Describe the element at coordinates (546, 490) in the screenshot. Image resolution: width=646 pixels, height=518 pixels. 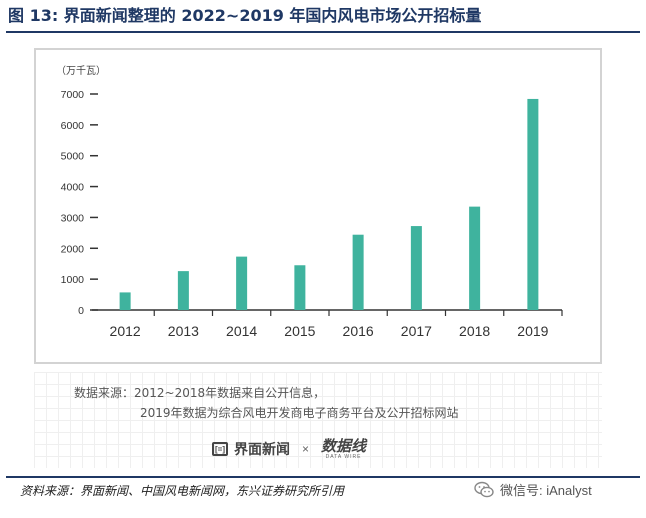
I see `wechat-id: 微信号: iAnalyst` at that location.